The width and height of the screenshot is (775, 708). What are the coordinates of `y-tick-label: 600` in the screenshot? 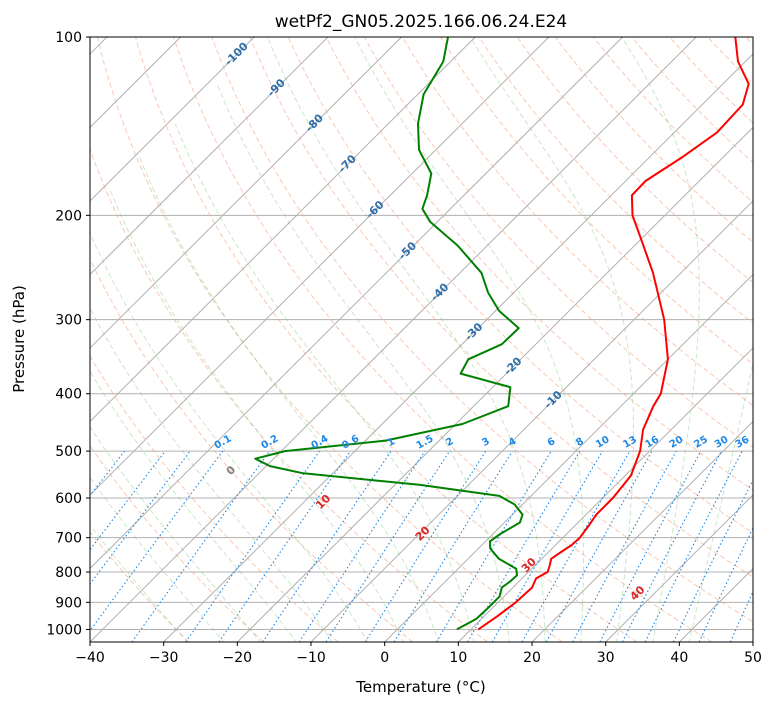 It's located at (68, 499).